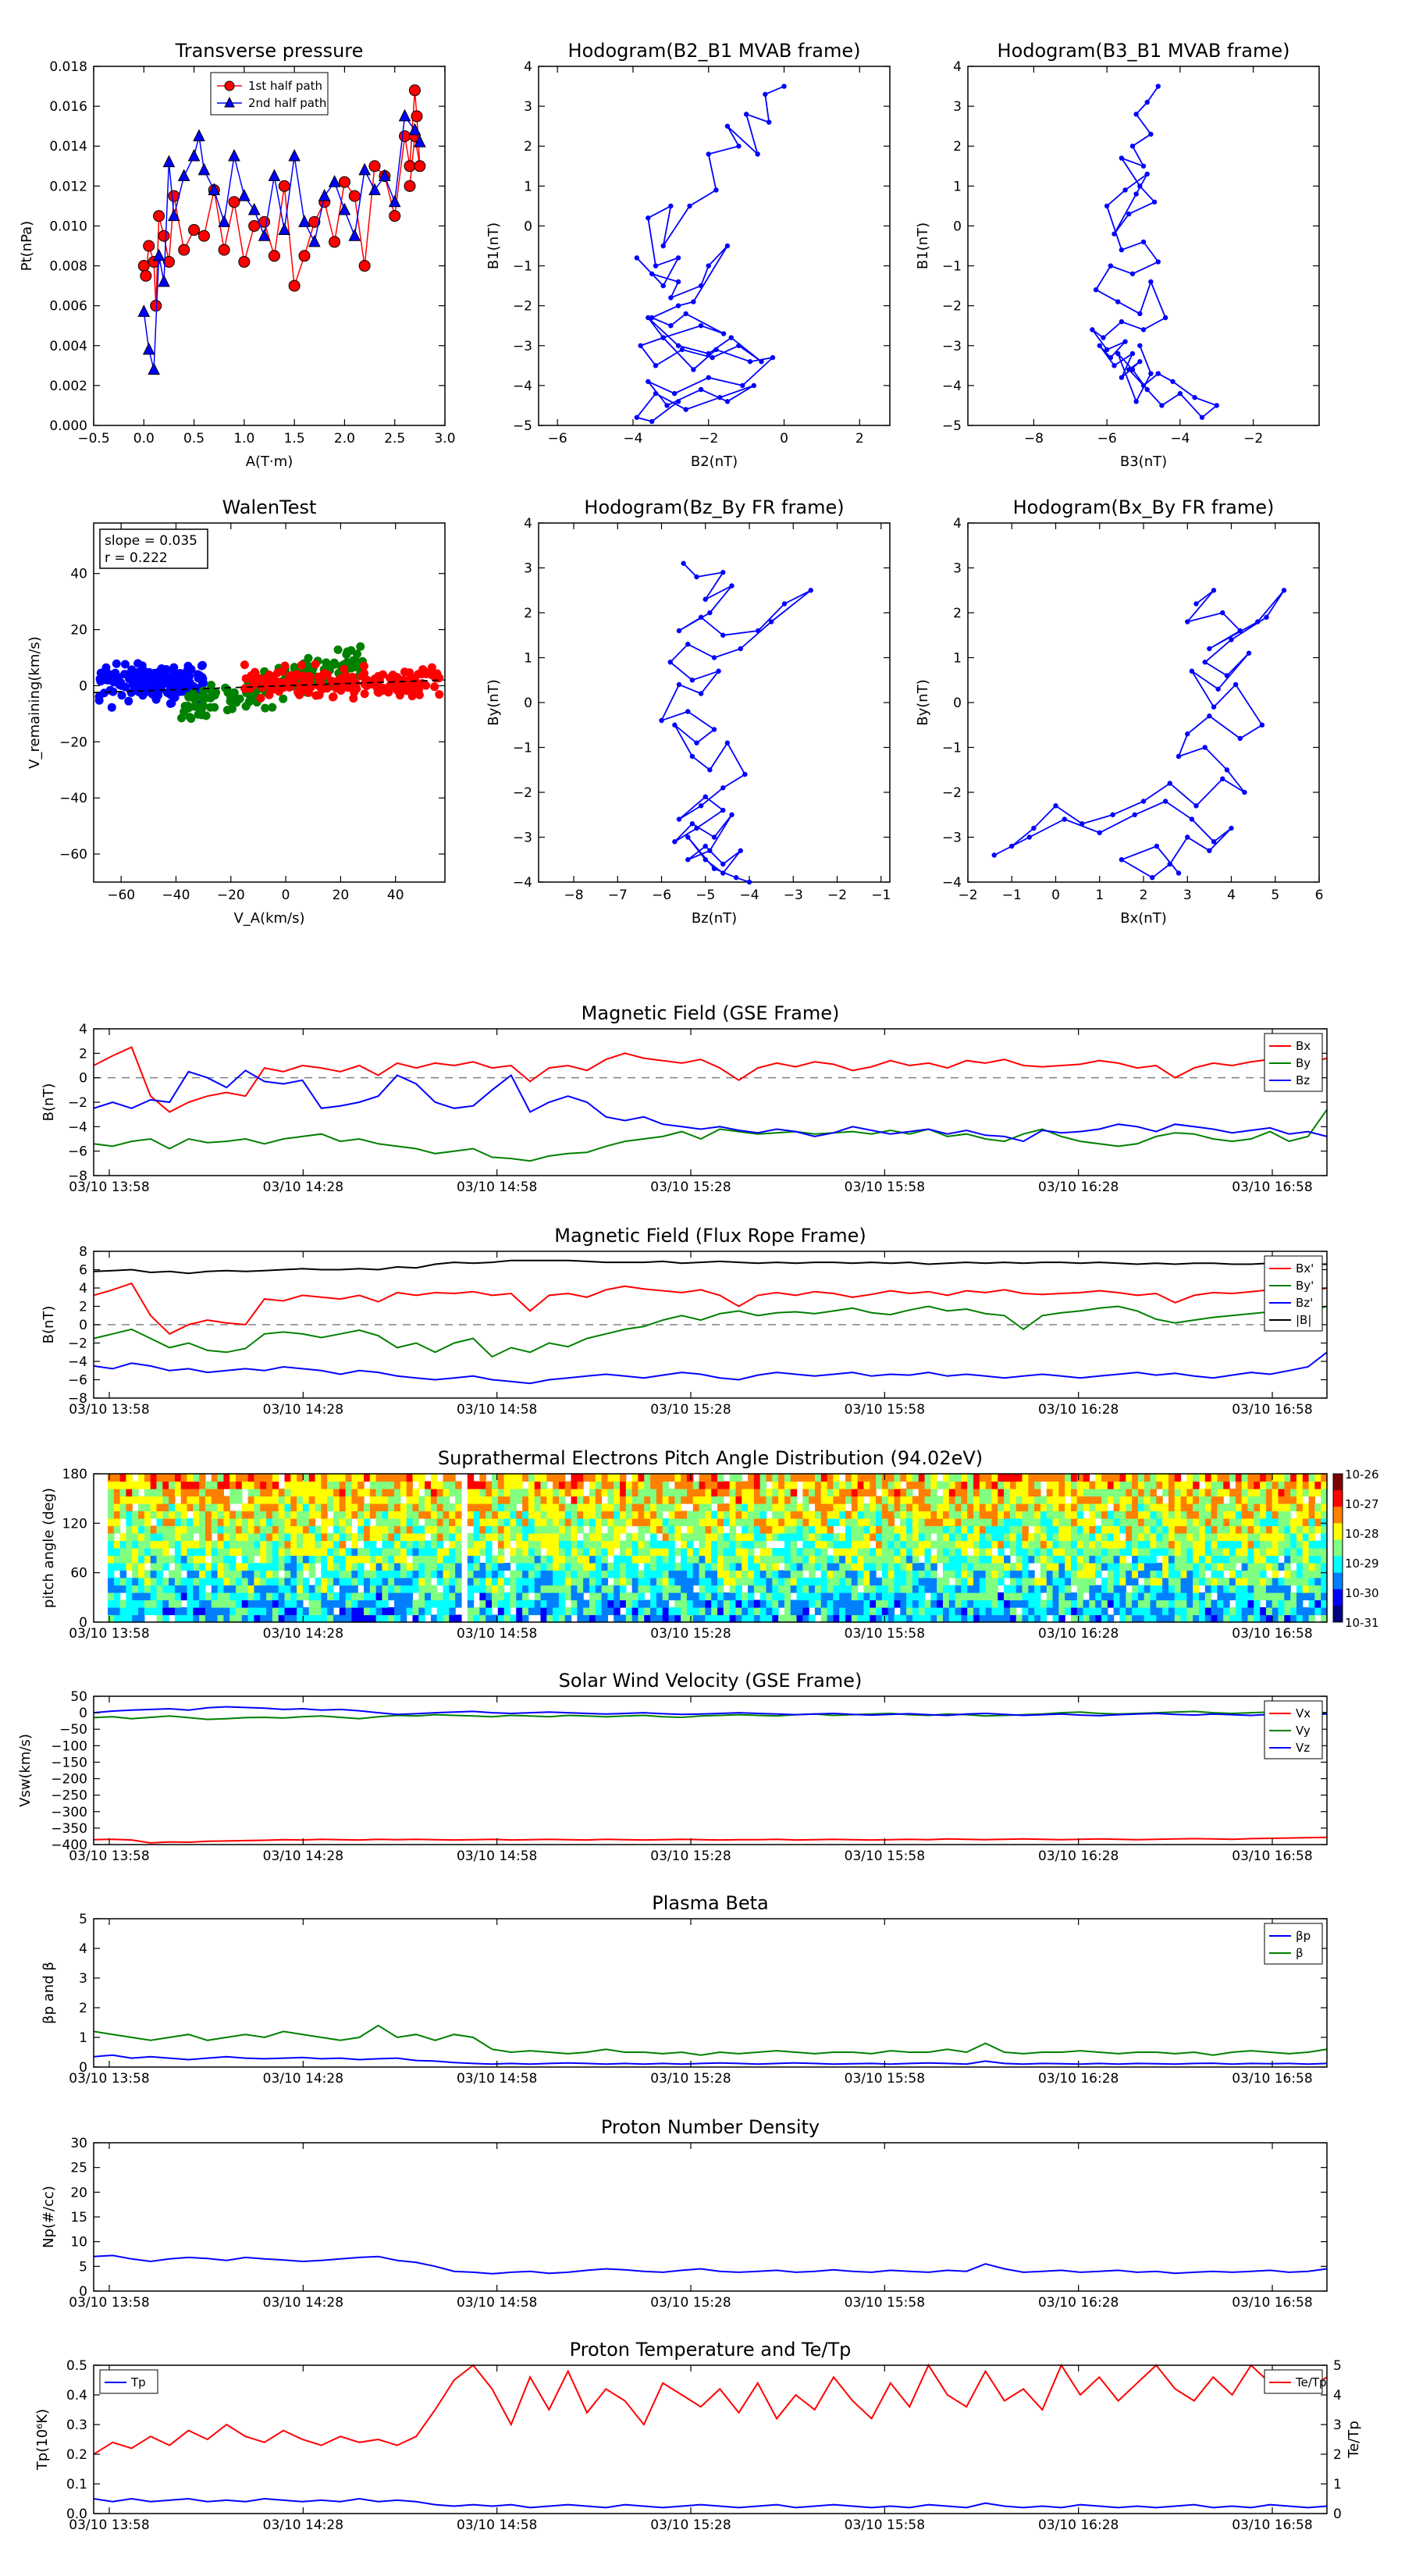 Image resolution: width=1405 pixels, height=2576 pixels. I want to click on x-tick-label: 03/10 16:28, so click(1079, 2079).